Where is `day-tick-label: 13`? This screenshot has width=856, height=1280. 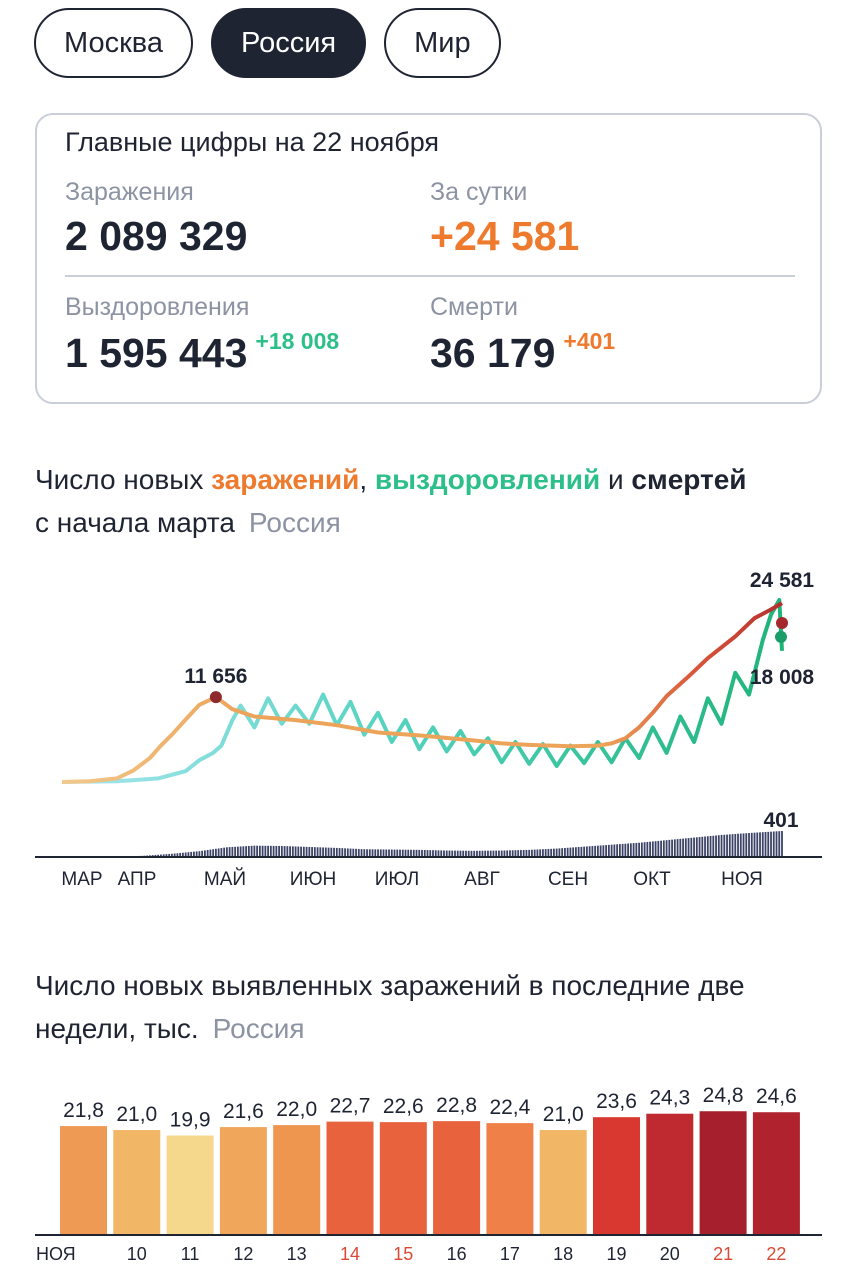
day-tick-label: 13 is located at coordinates (297, 1254).